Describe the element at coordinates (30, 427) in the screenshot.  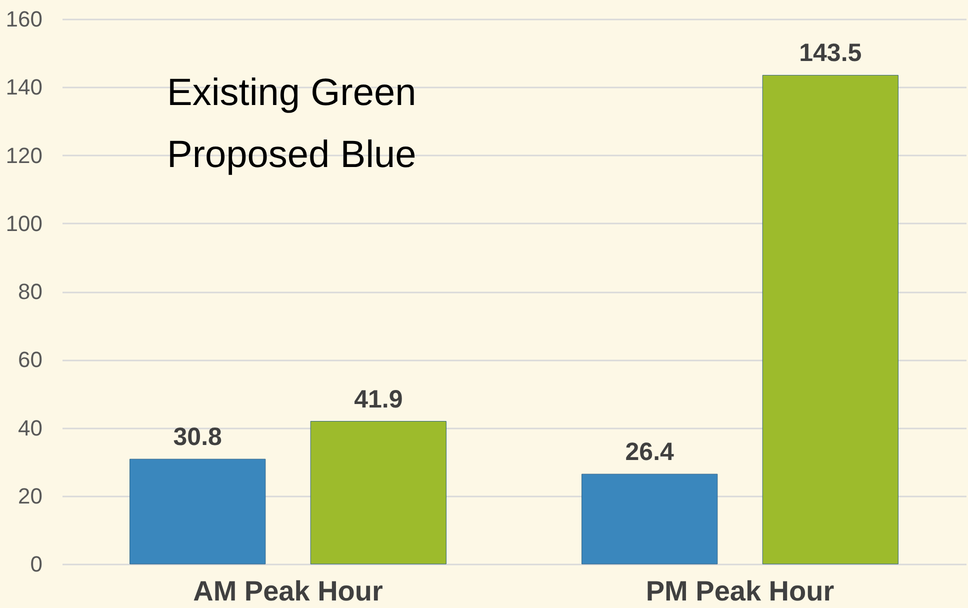
I see `y-tick-label: 40` at that location.